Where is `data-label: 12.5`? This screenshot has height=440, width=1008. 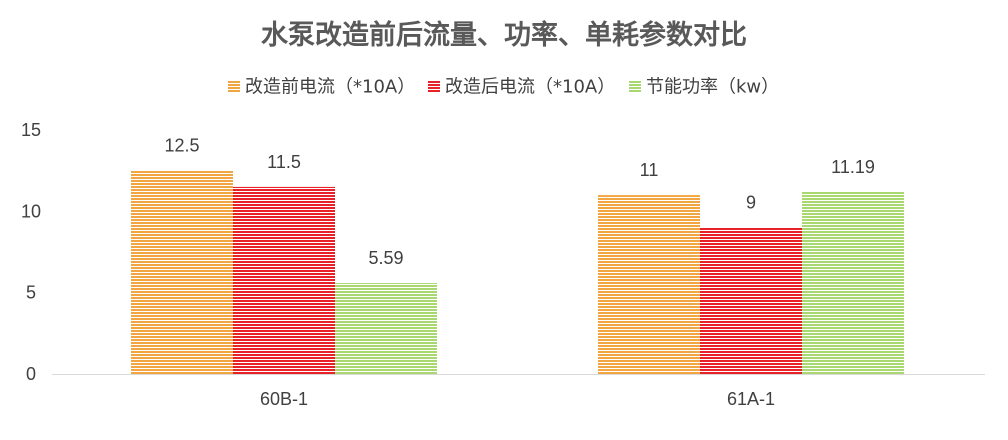 data-label: 12.5 is located at coordinates (181, 146).